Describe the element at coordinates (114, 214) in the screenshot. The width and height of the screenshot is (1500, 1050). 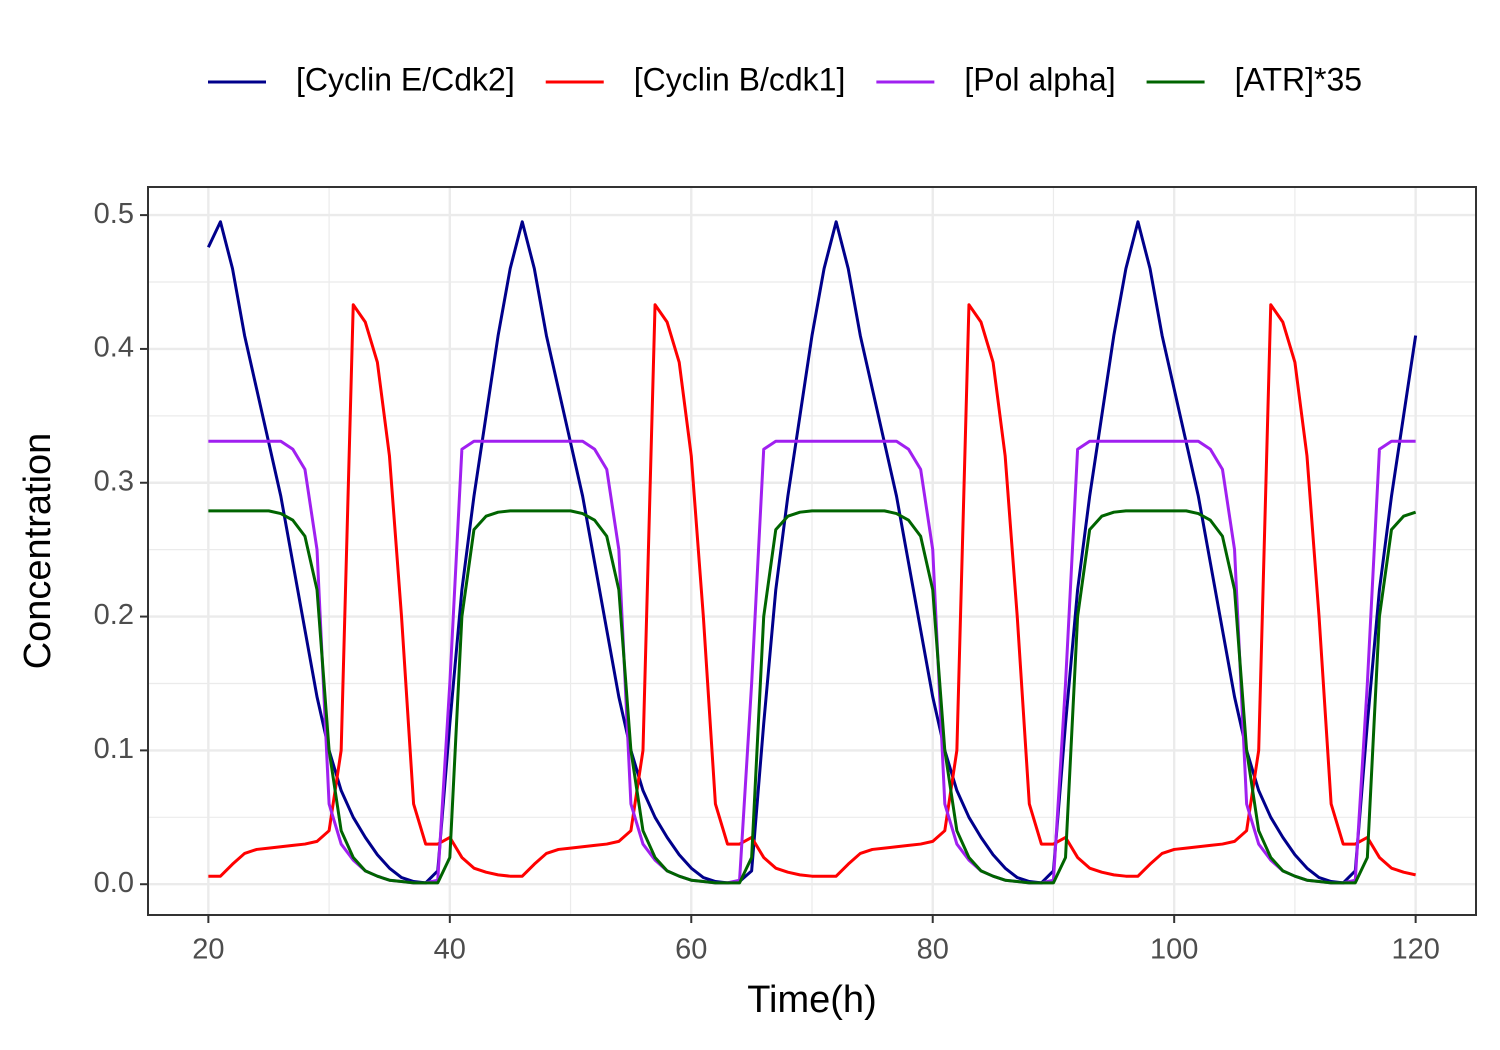
I see `y-tick-label: 0.5` at that location.